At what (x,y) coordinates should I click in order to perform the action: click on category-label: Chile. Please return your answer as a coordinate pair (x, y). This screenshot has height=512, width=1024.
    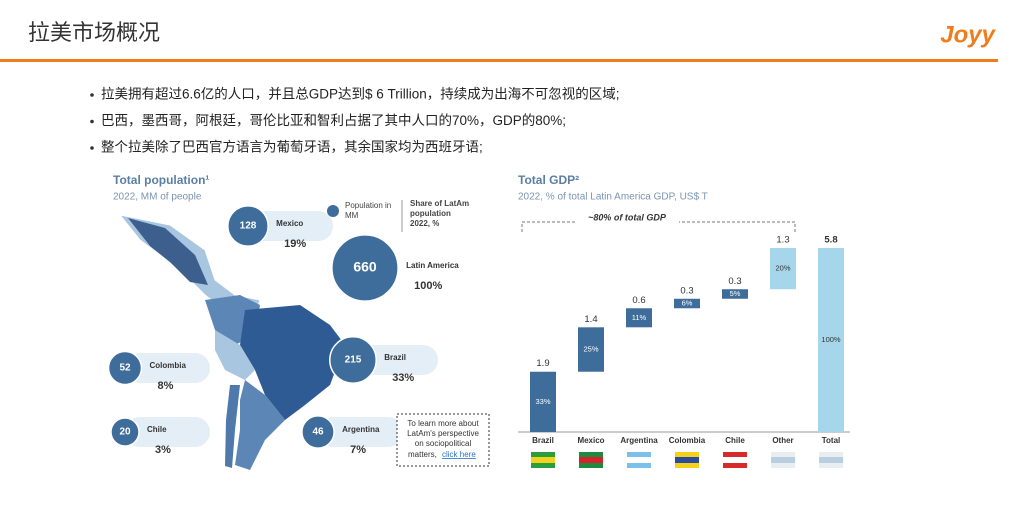
    Looking at the image, I should click on (735, 440).